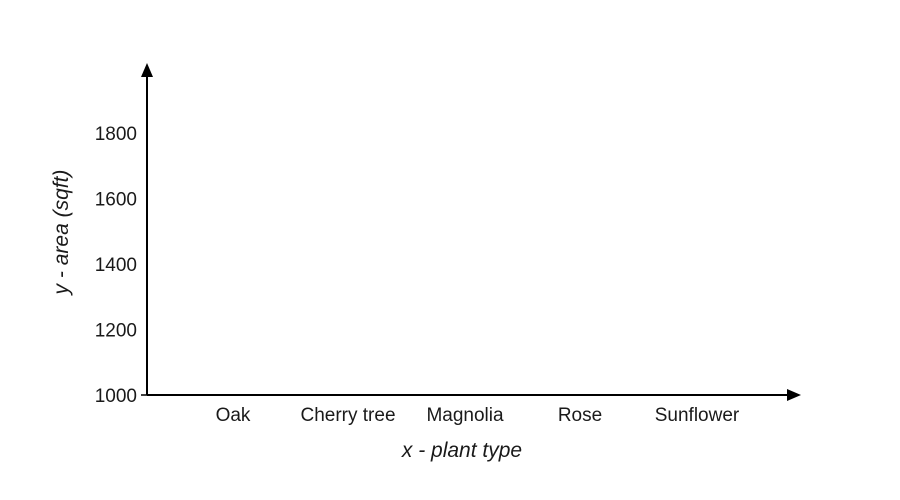 This screenshot has width=900, height=500. I want to click on y-axis-arrow-icon, so click(147, 70).